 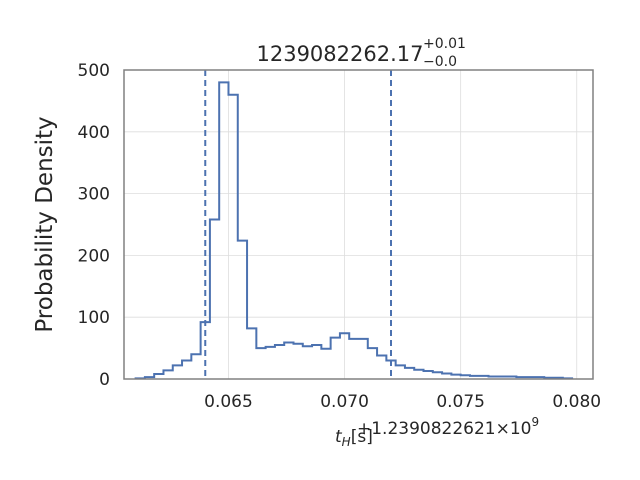 What do you see at coordinates (444, 44) in the screenshot?
I see `title-upper-error: +0.01` at bounding box center [444, 44].